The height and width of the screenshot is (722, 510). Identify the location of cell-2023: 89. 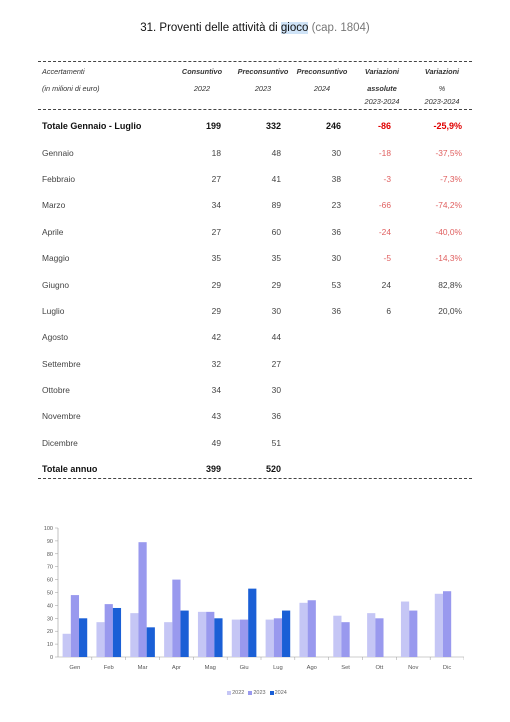
(276, 205).